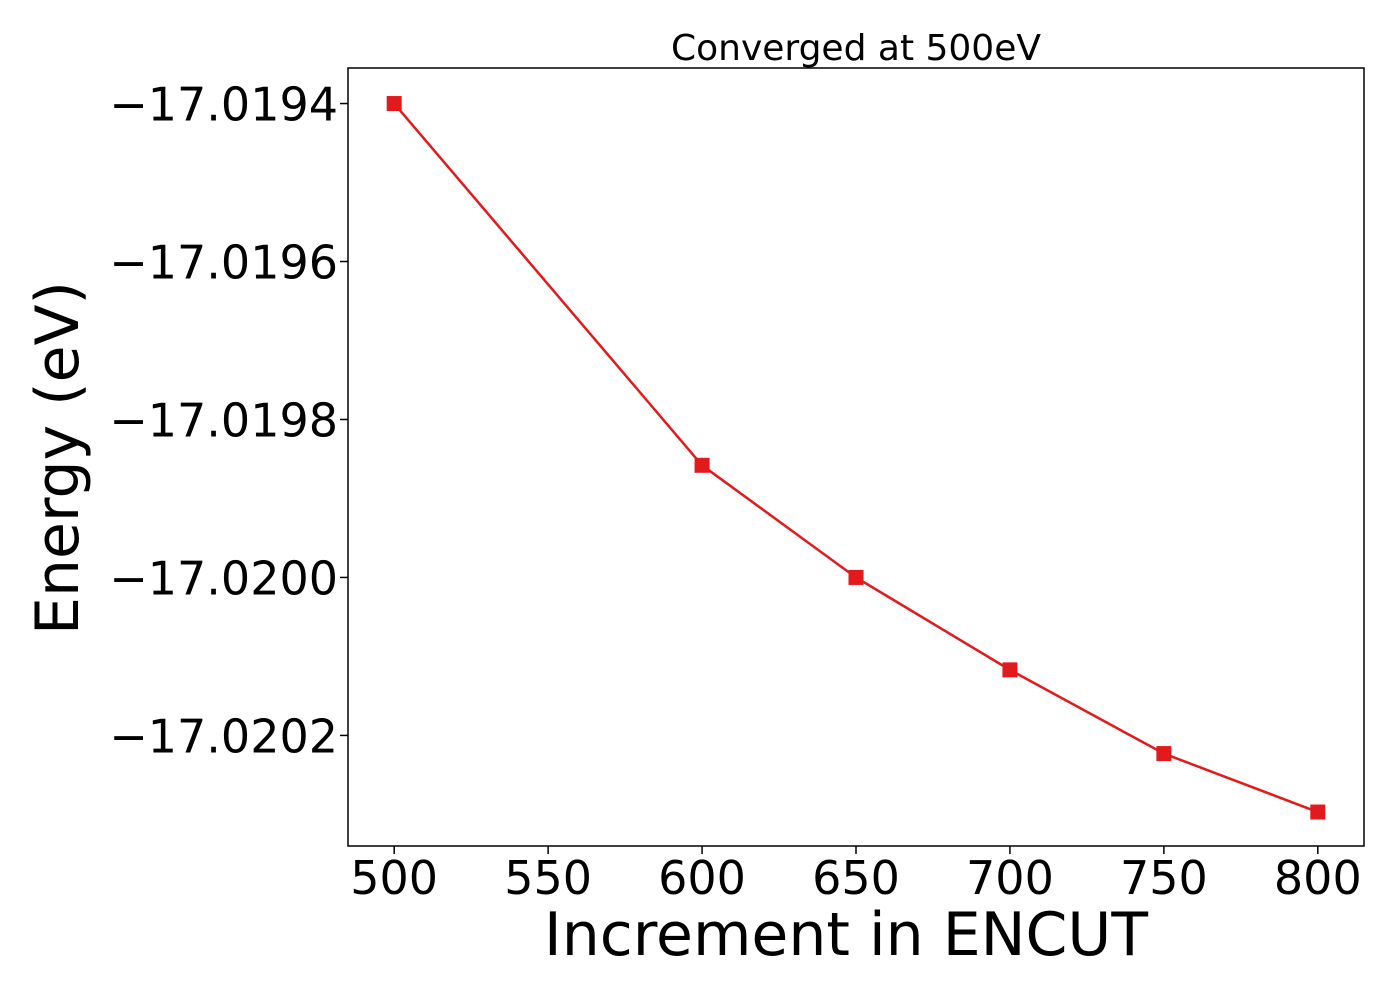  Describe the element at coordinates (1164, 878) in the screenshot. I see `x-tick-label: 750` at that location.